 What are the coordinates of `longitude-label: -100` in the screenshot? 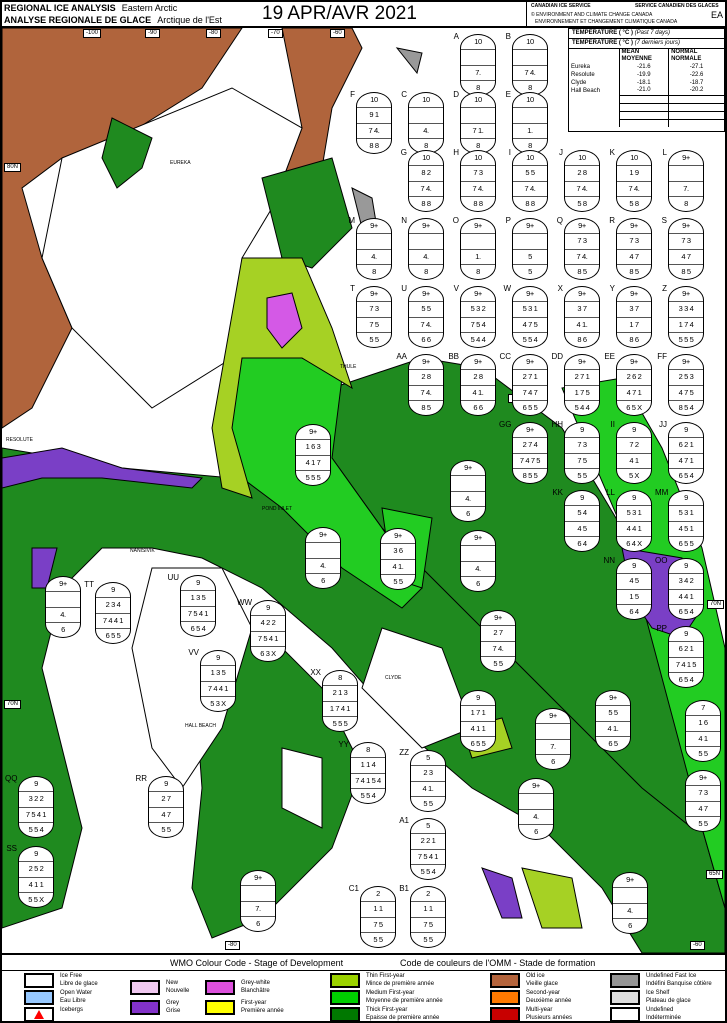 It's located at (92, 33).